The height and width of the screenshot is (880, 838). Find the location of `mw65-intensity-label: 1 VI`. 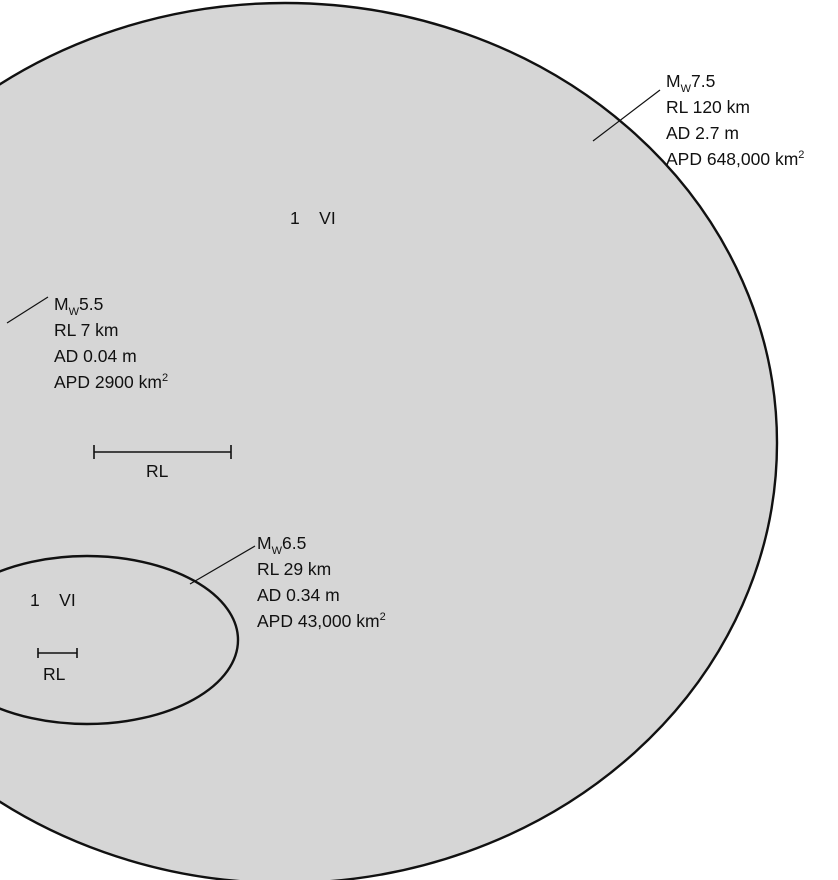

mw65-intensity-label: 1 VI is located at coordinates (53, 600).